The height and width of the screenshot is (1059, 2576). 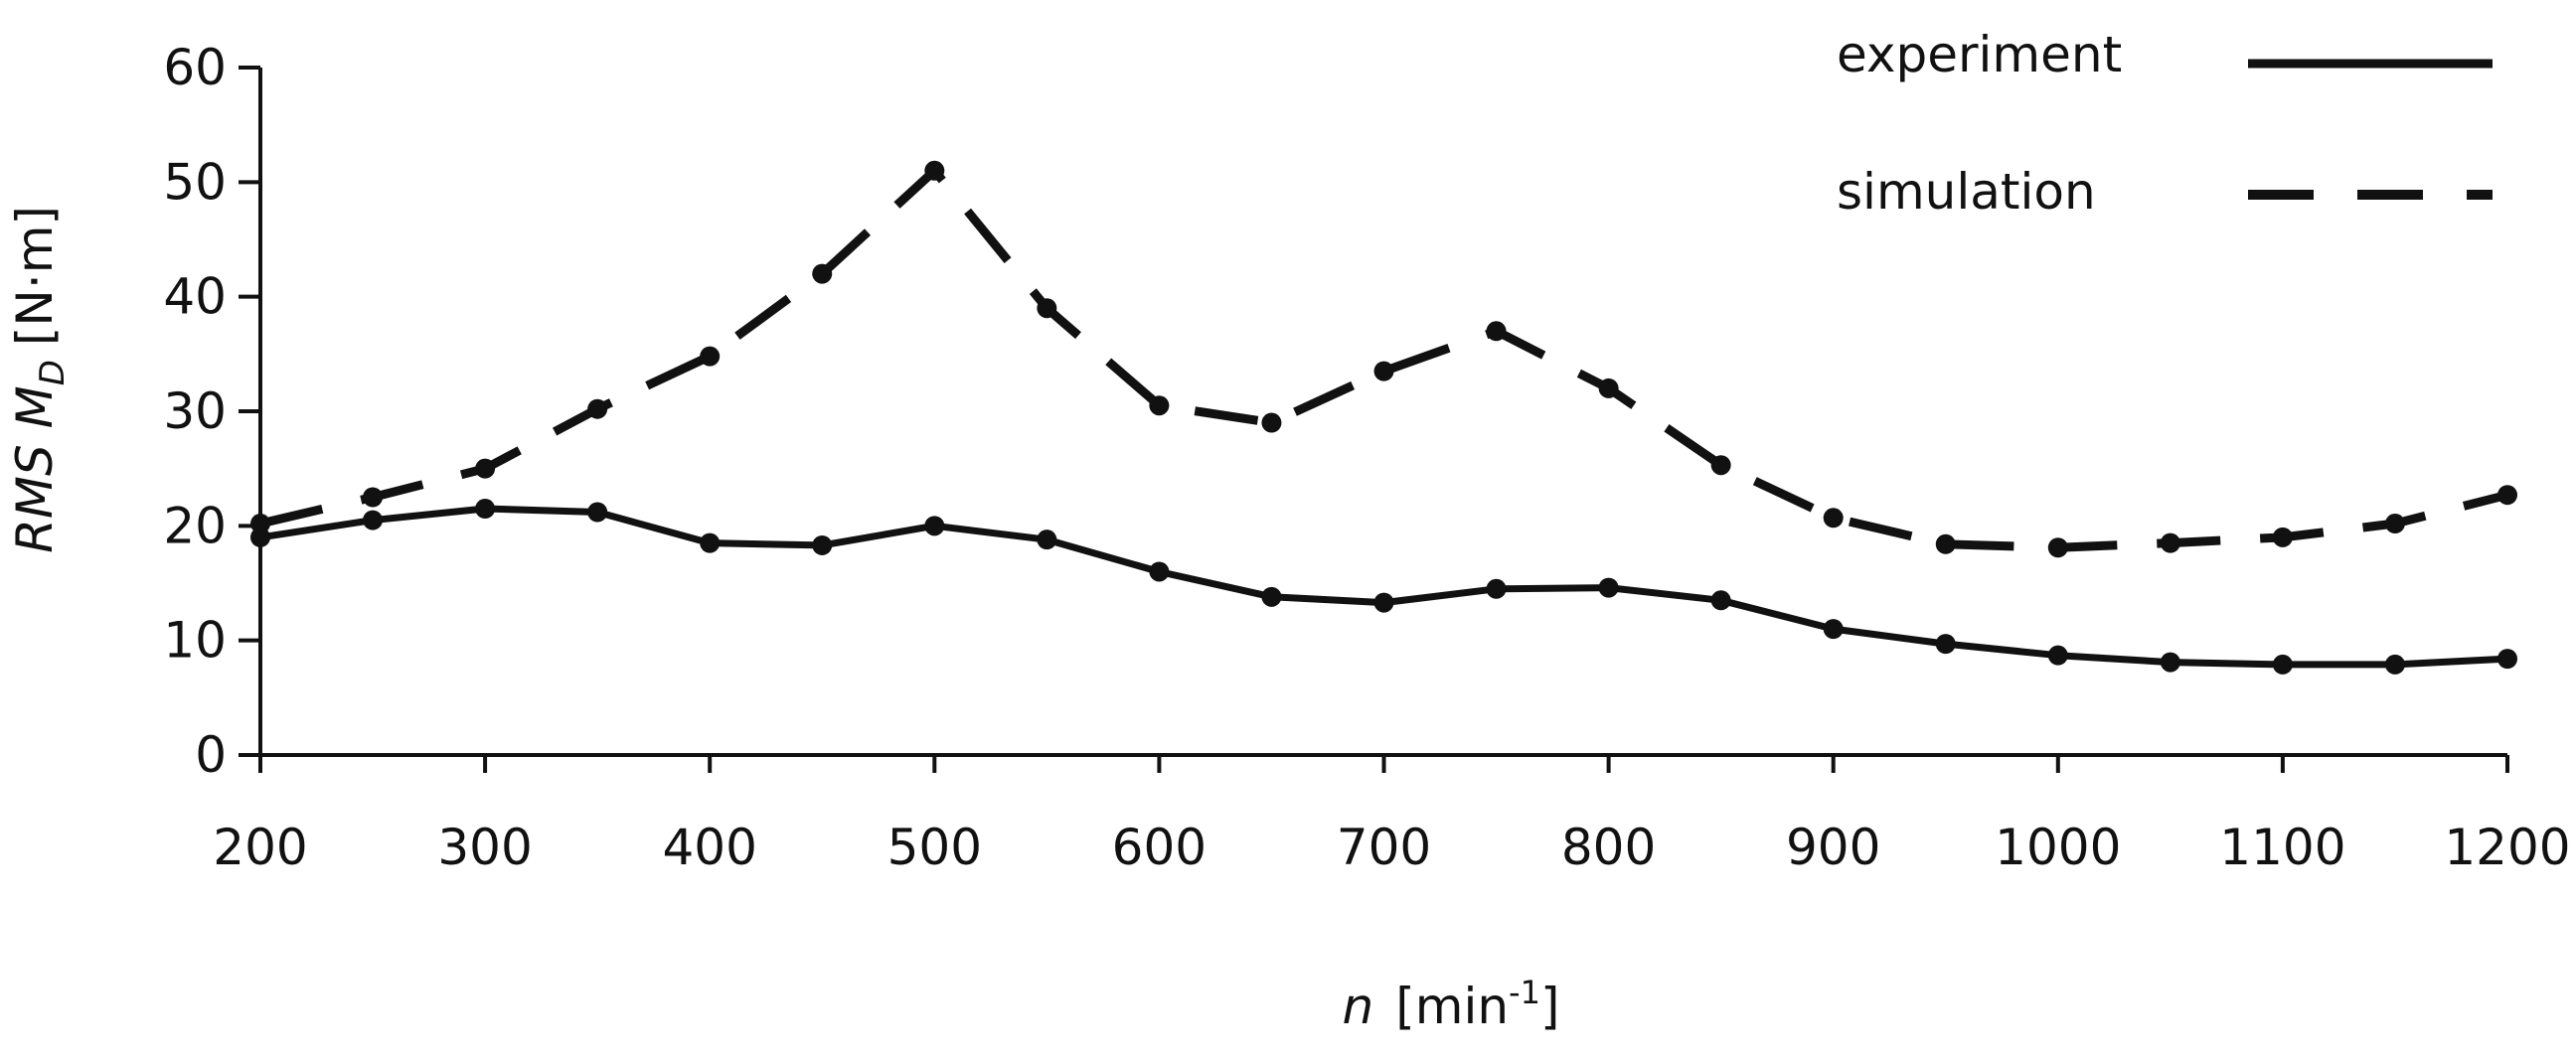 What do you see at coordinates (2165, 192) in the screenshot?
I see `legend-item-simulation: simulation` at bounding box center [2165, 192].